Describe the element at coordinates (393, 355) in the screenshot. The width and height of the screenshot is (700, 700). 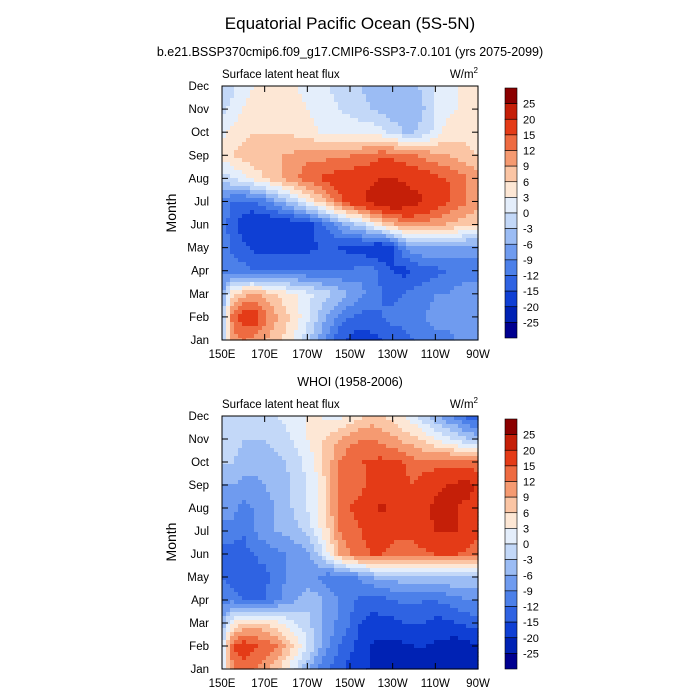
I see `x-tick-label: 130W` at that location.